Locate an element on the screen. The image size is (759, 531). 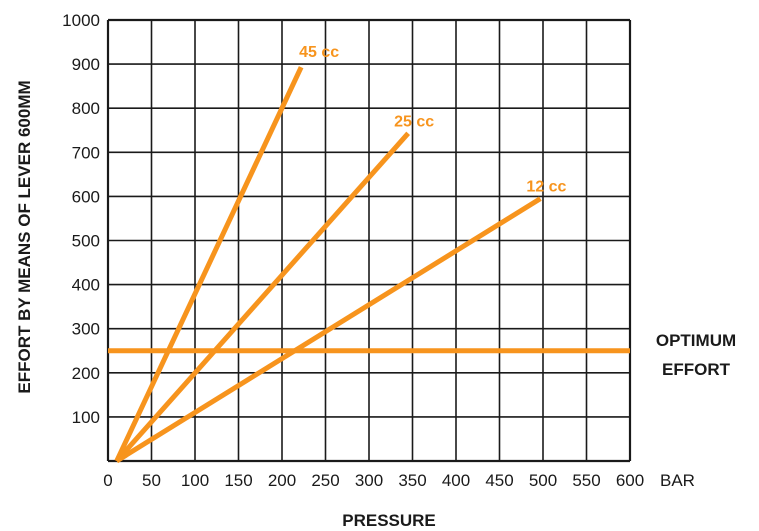
y-tick-label: 400 is located at coordinates (86, 285).